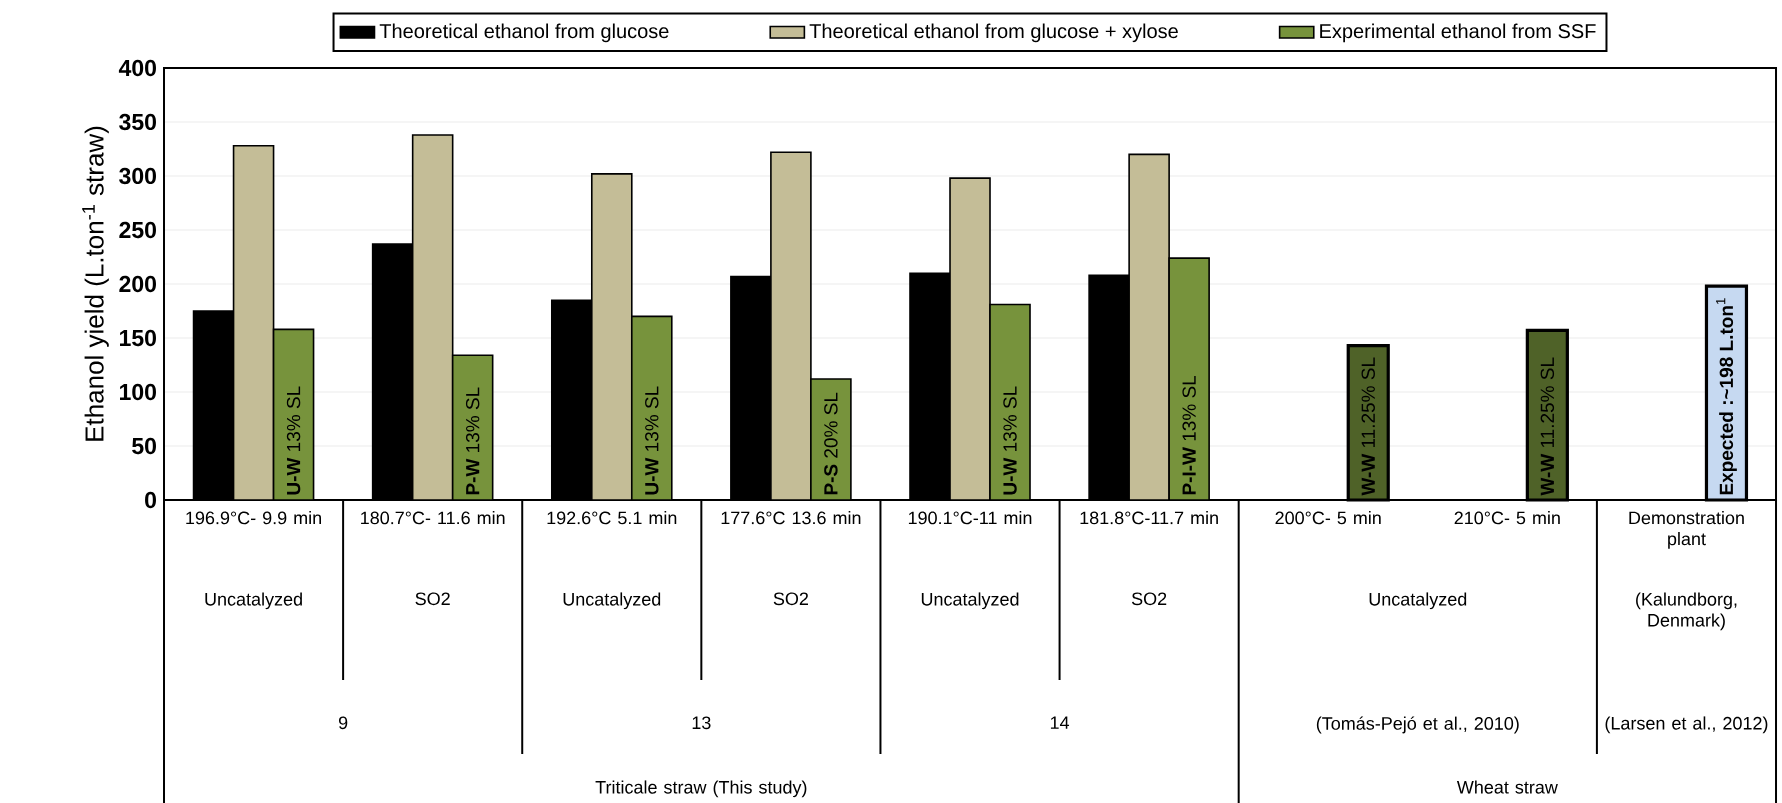 This screenshot has height=803, width=1782. I want to click on y-tick-label: 0, so click(150, 500).